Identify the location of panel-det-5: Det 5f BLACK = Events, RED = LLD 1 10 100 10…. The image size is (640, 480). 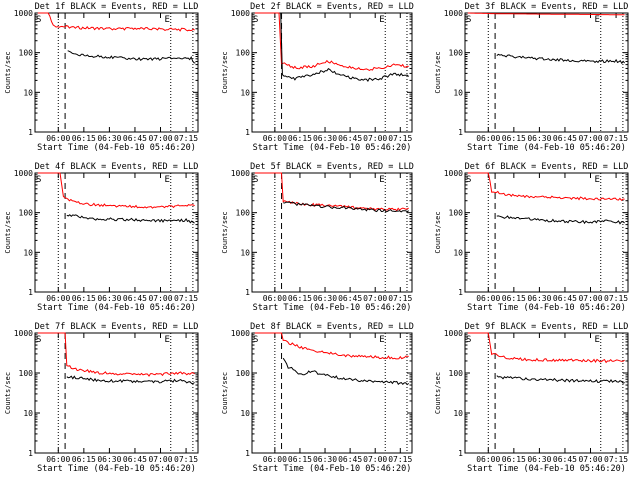
(317, 237).